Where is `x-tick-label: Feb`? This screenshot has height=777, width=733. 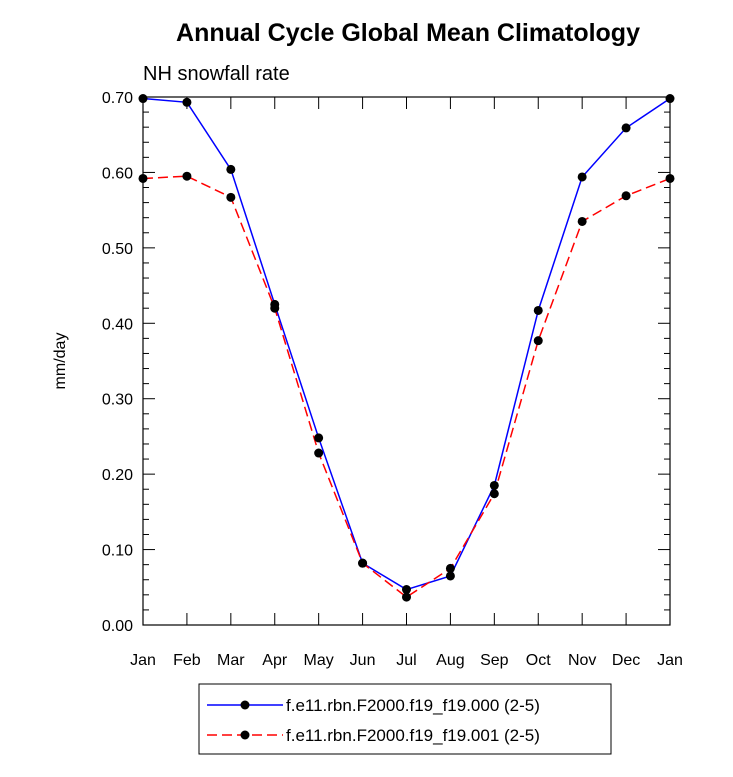 x-tick-label: Feb is located at coordinates (187, 660).